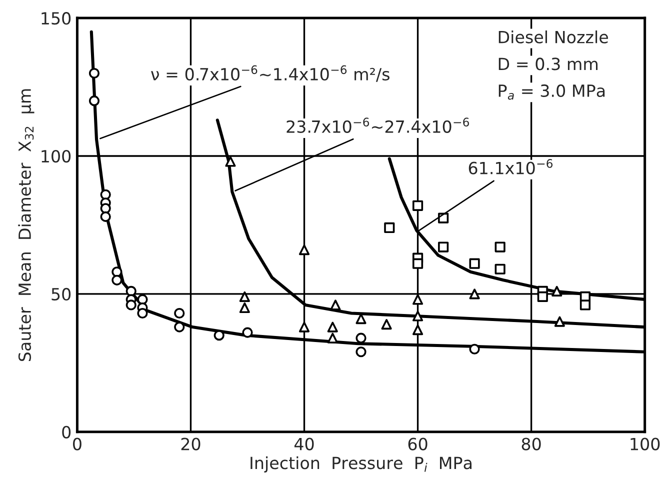 The width and height of the screenshot is (660, 488). What do you see at coordinates (645, 444) in the screenshot?
I see `x-tick-label: 100` at bounding box center [645, 444].